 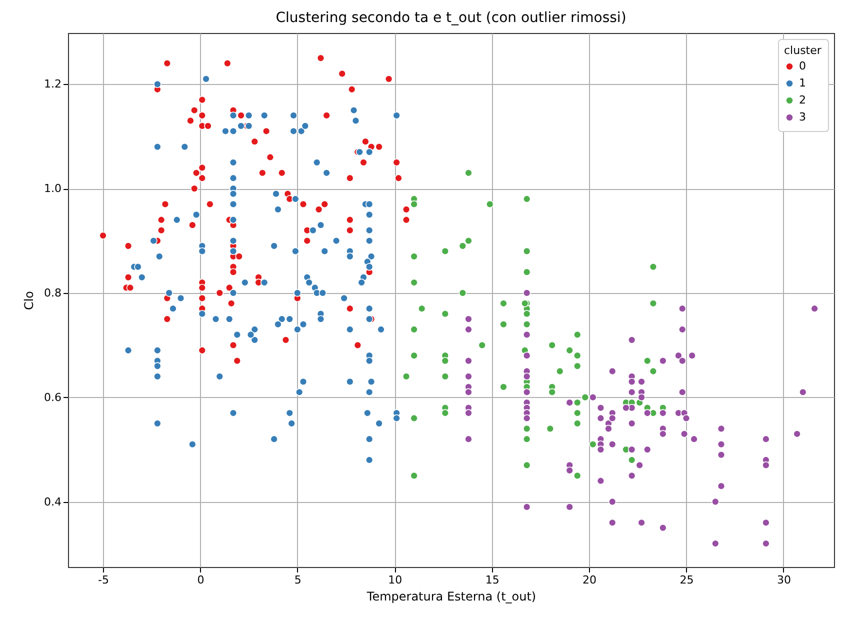 I want to click on x-tick-label: 15, so click(x=492, y=580).